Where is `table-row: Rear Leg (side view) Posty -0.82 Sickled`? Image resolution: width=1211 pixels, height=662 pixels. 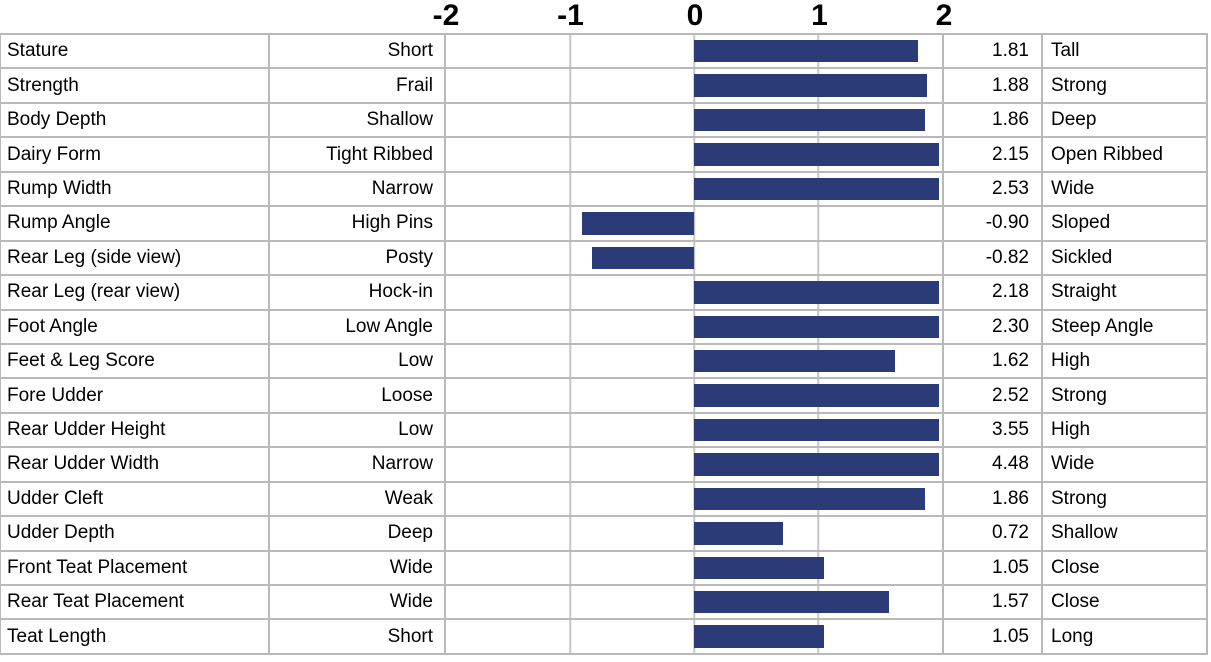
table-row: Rear Leg (side view) Posty -0.82 Sickled is located at coordinates (604, 259).